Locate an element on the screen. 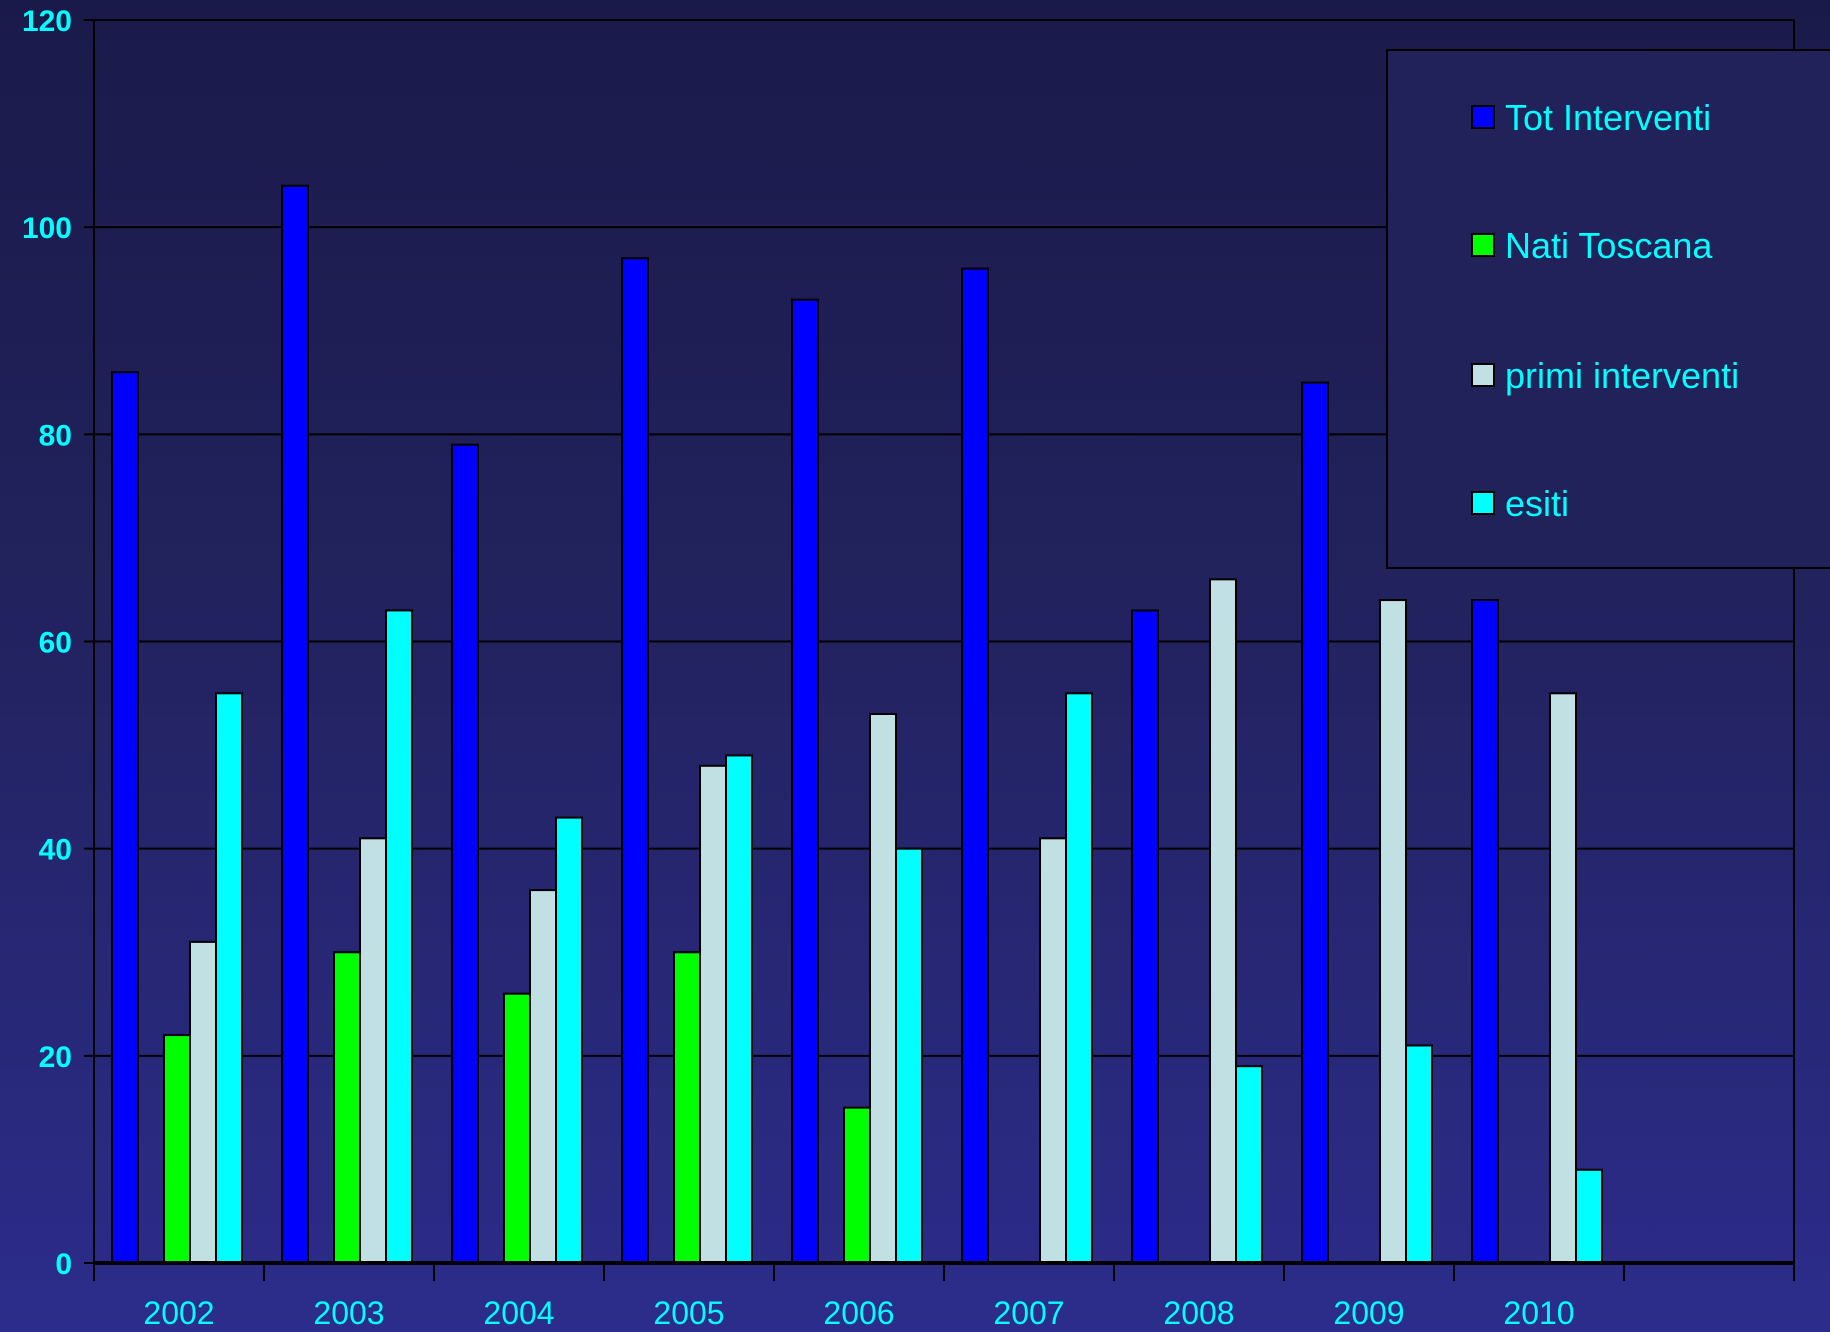 The height and width of the screenshot is (1332, 1830). bar-tot-interventi-2008 is located at coordinates (1145, 936).